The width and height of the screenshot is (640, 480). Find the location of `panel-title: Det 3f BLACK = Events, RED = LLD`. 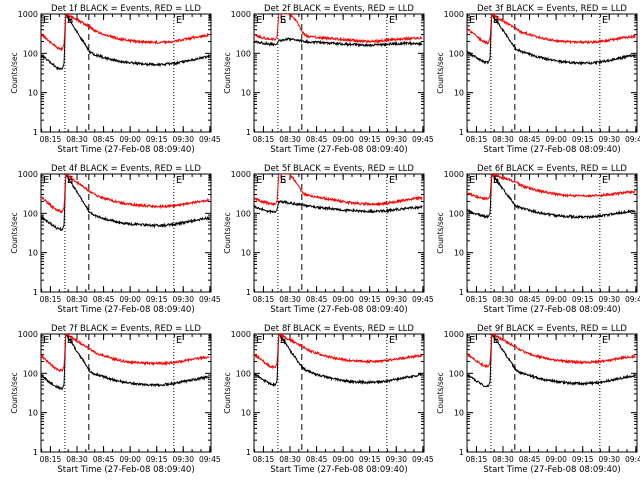

panel-title: Det 3f BLACK = Events, RED = LLD is located at coordinates (552, 9).